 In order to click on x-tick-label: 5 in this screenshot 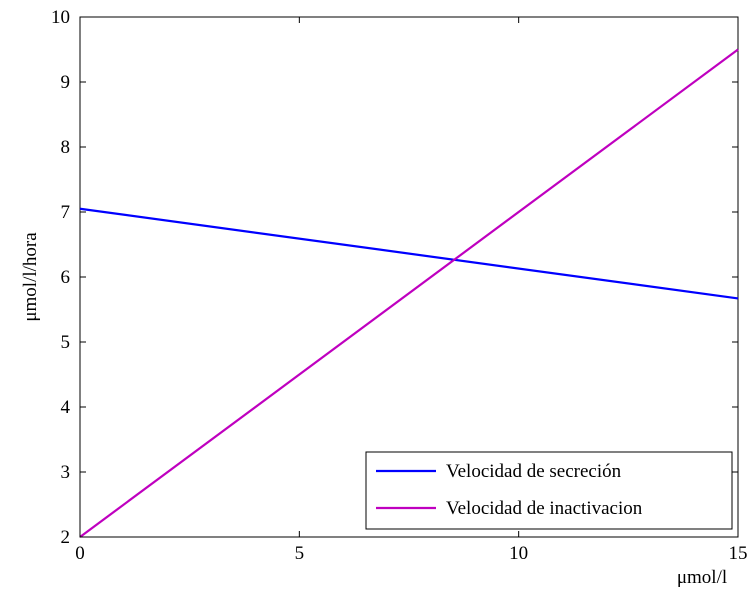, I will do `click(300, 553)`.